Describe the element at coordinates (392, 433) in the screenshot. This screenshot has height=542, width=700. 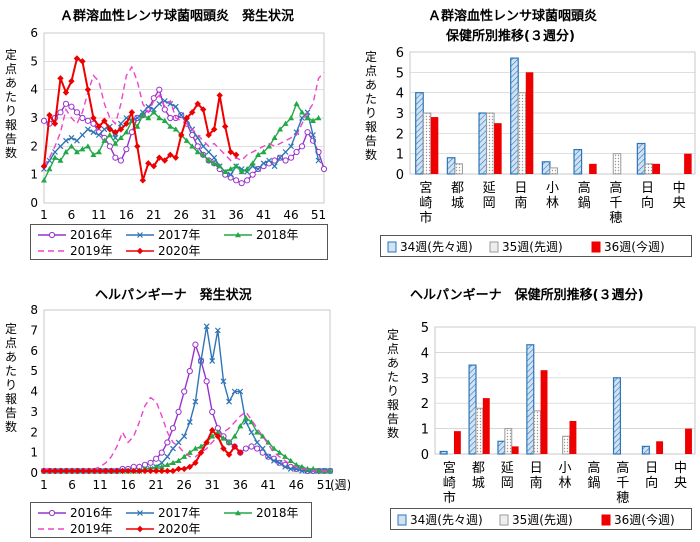
I see `ylabel-char: 数` at that location.